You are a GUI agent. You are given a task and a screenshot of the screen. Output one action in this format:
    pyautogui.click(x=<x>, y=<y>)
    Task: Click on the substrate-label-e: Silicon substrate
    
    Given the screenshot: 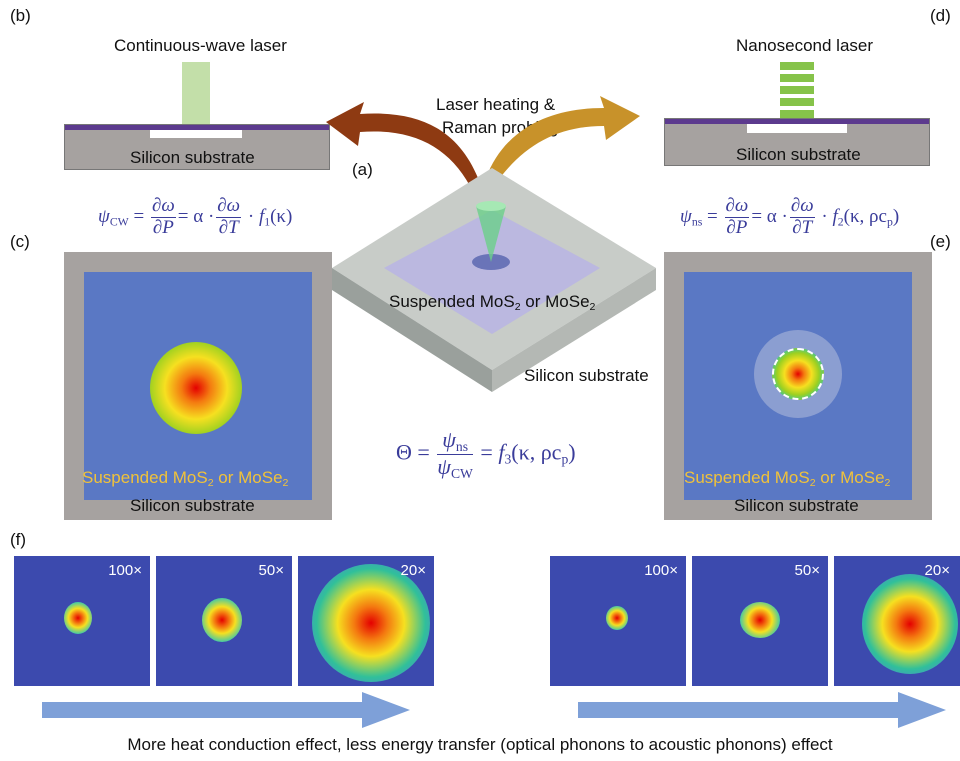 What is the action you would take?
    pyautogui.click(x=796, y=505)
    